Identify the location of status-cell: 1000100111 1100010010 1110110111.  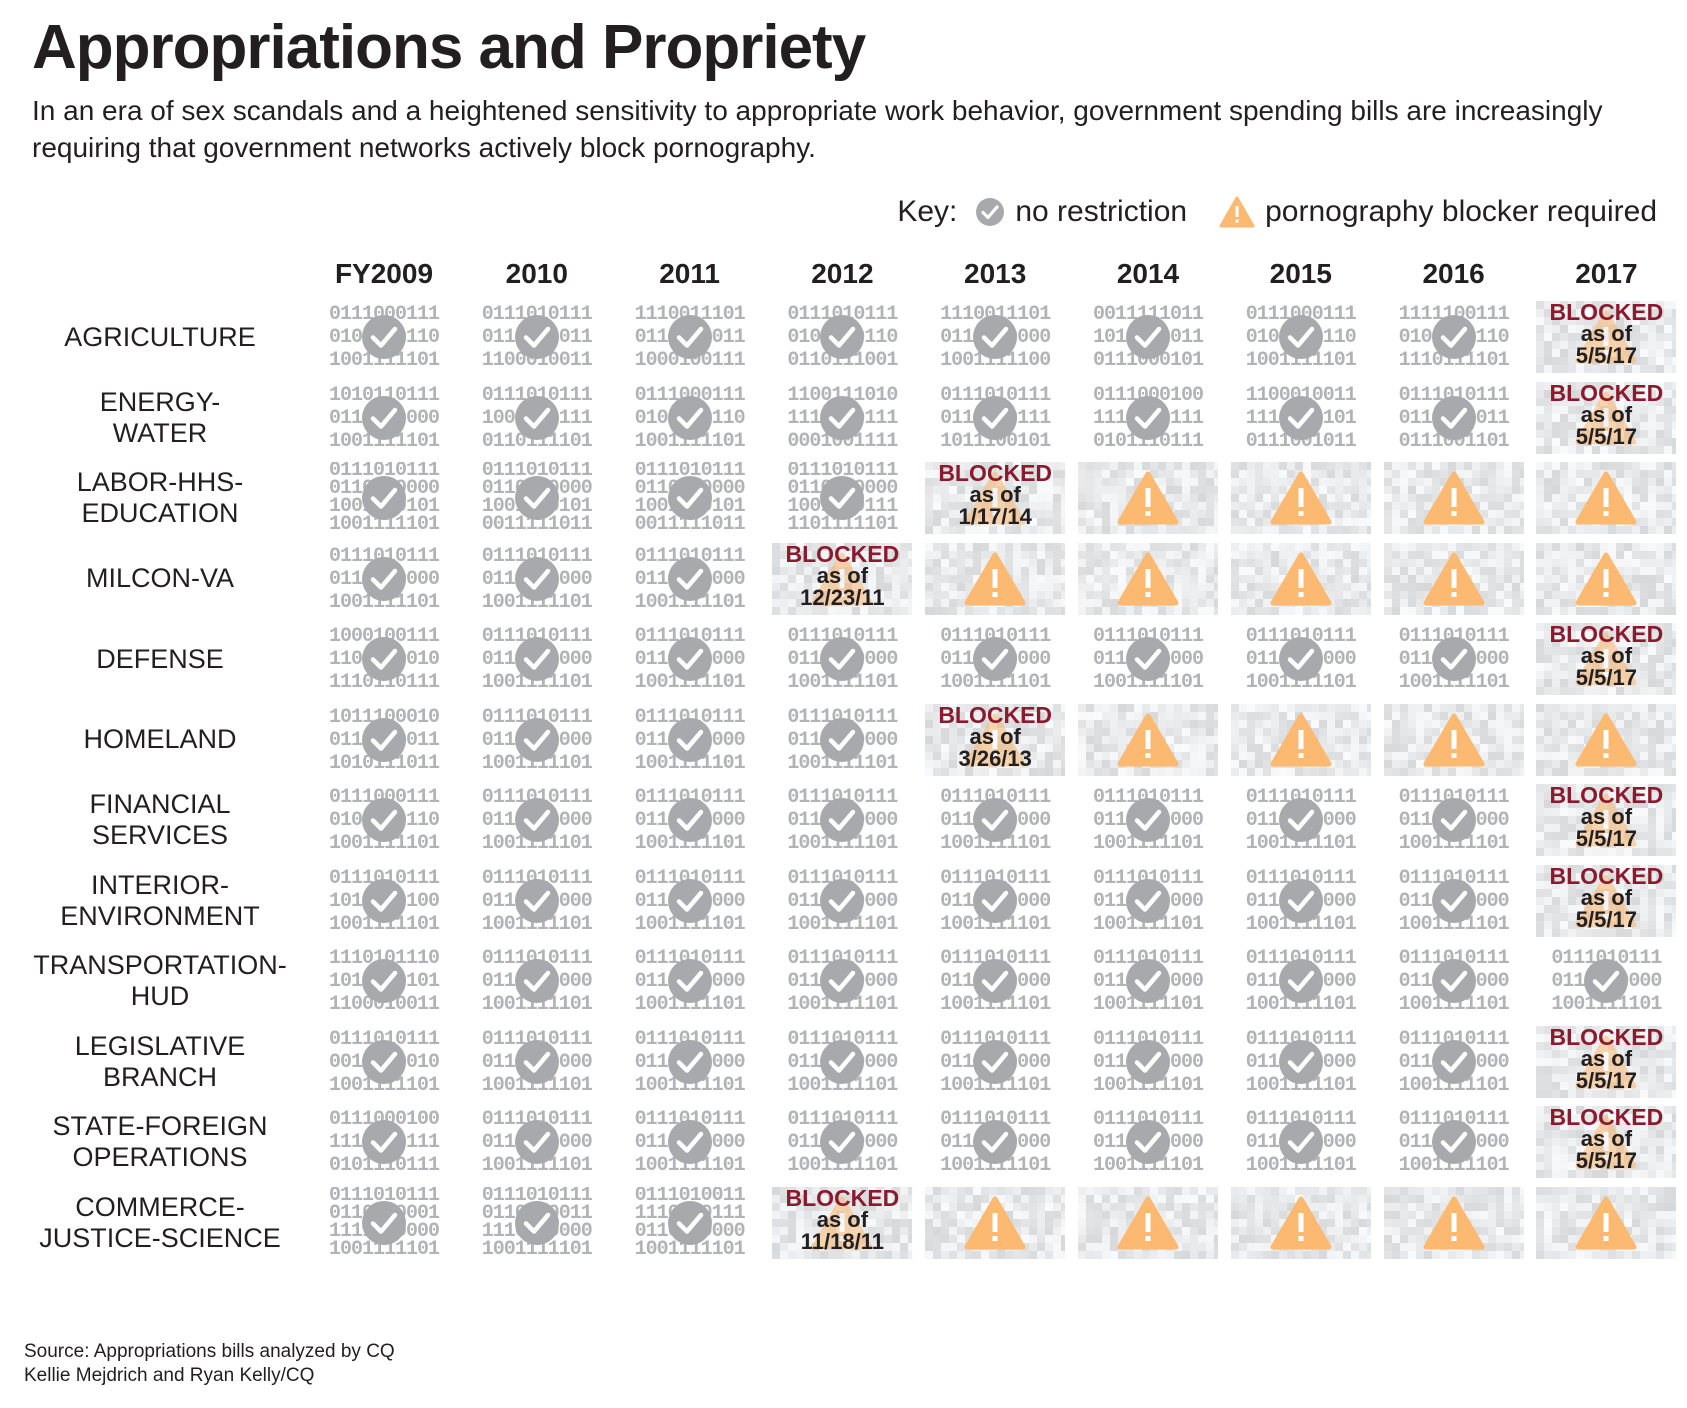
(384, 659).